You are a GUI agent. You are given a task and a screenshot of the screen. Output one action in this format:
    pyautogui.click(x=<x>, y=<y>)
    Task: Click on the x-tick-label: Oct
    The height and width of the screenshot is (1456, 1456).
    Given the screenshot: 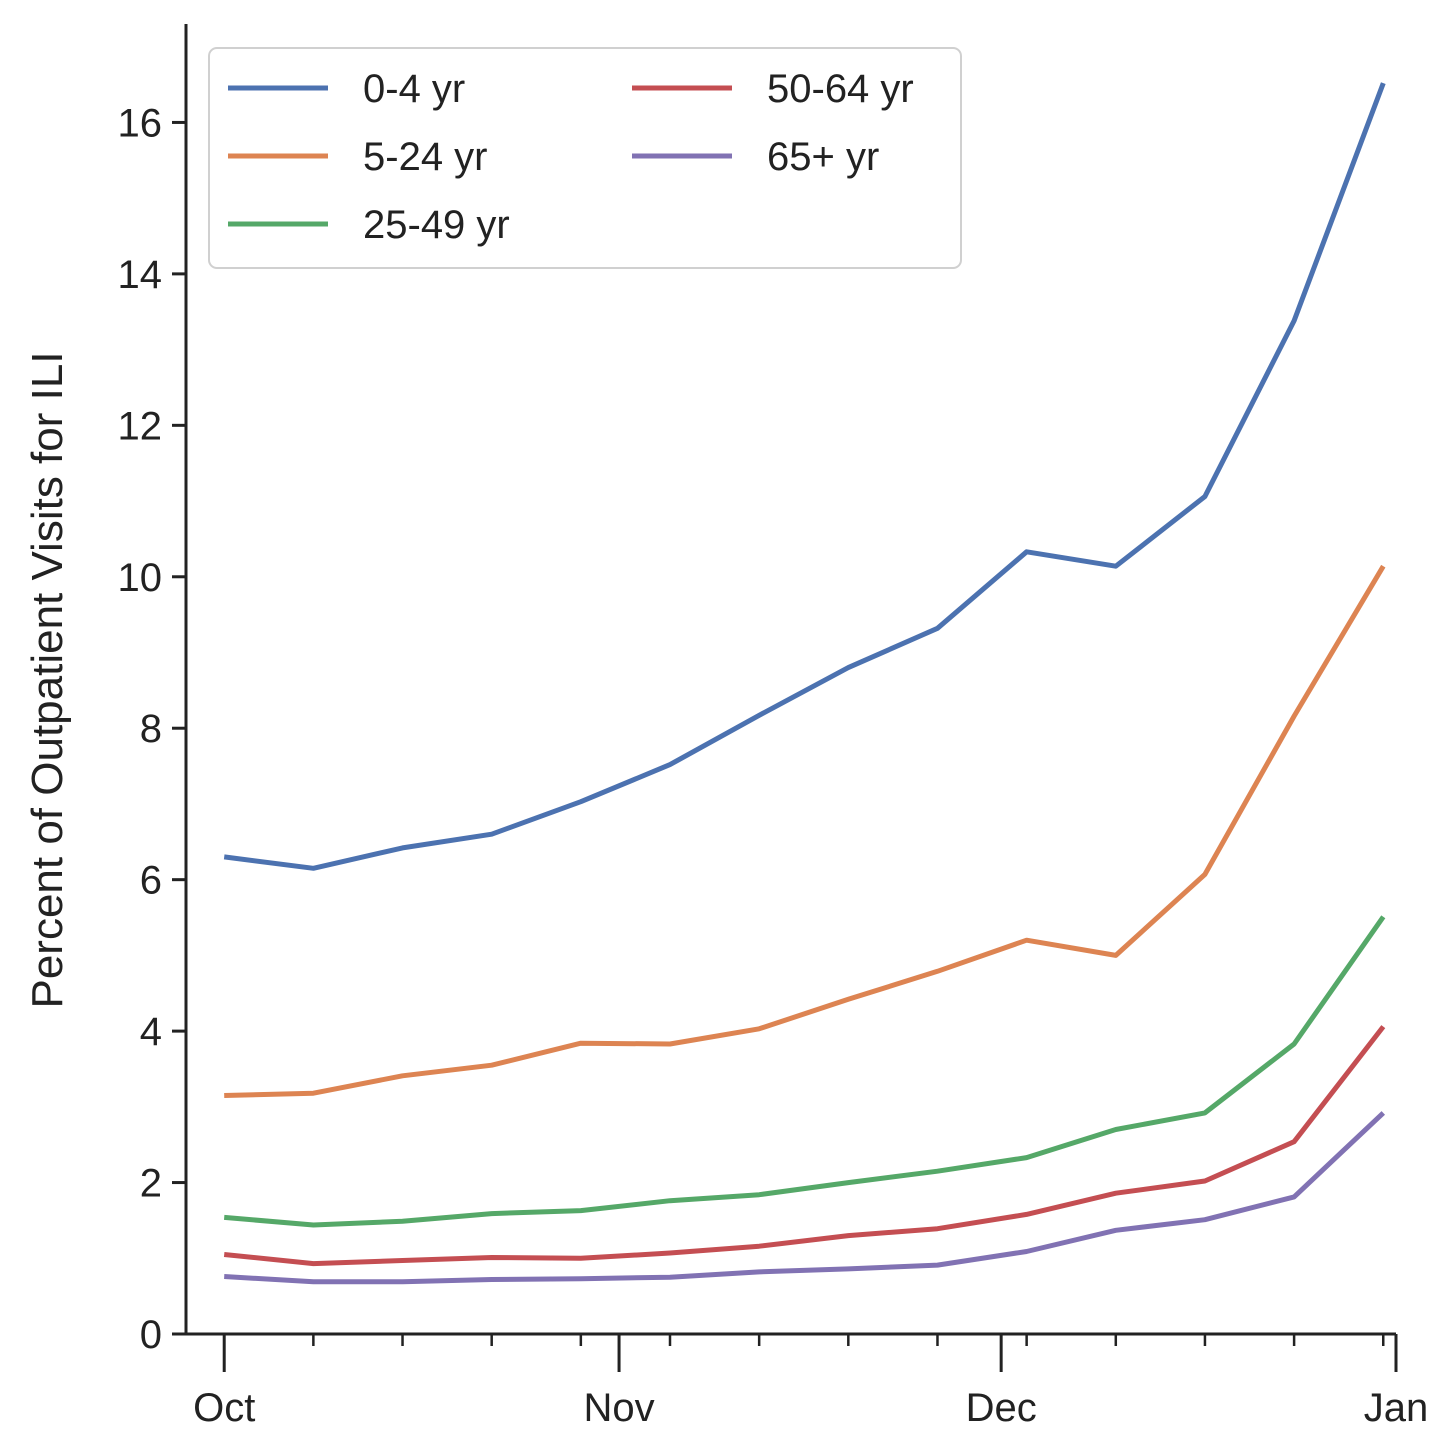 What is the action you would take?
    pyautogui.click(x=224, y=1408)
    